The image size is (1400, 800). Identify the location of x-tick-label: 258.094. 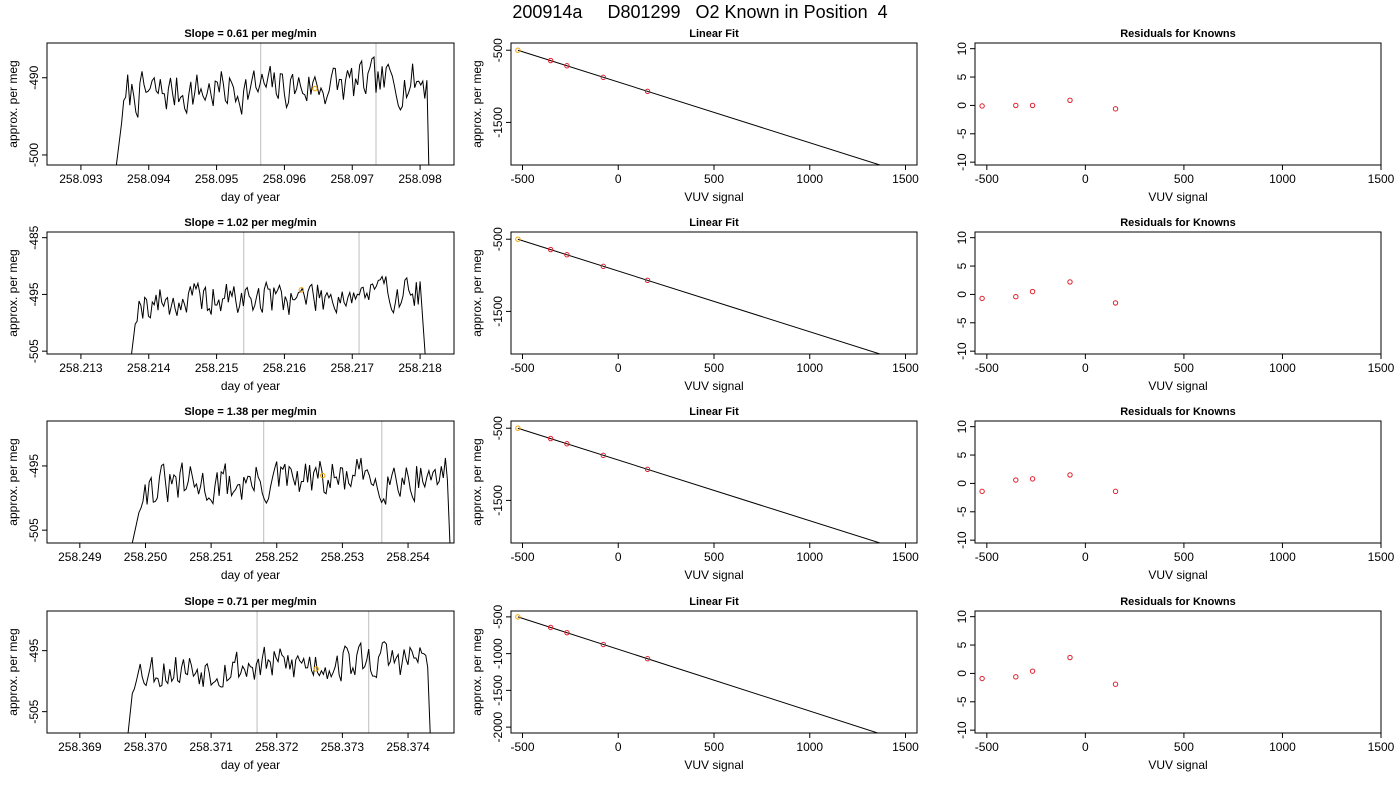
(149, 179).